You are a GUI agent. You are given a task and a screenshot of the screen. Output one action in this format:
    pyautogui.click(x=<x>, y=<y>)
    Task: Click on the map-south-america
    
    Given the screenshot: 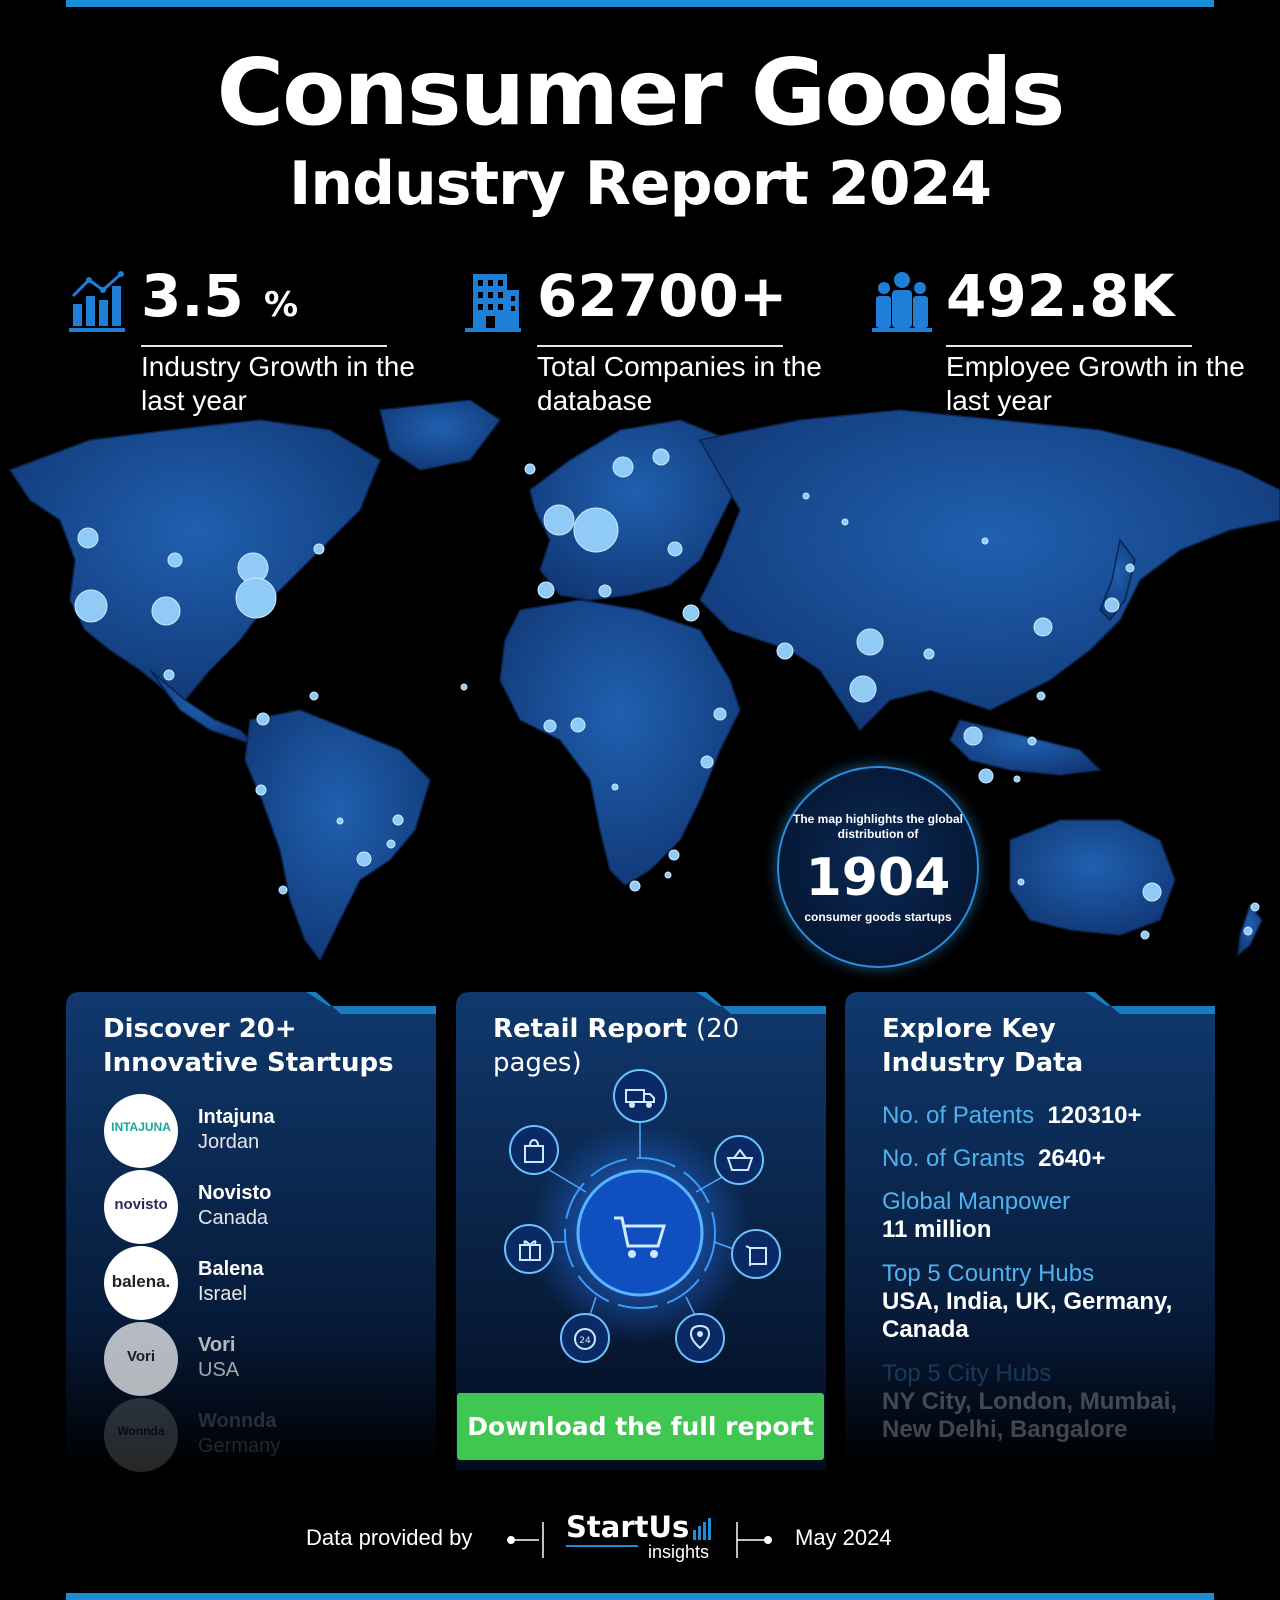 What is the action you would take?
    pyautogui.click(x=337, y=835)
    